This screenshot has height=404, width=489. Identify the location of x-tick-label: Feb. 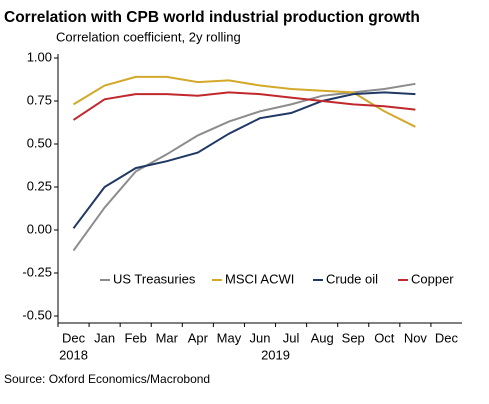
(135, 337).